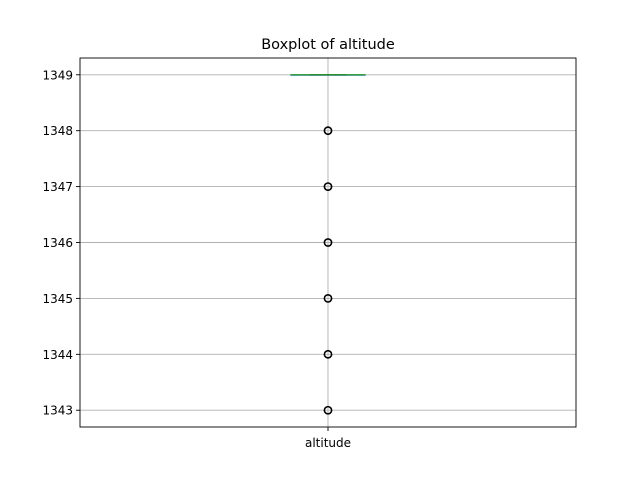  Describe the element at coordinates (57, 131) in the screenshot. I see `y-tick-label: 1348` at that location.